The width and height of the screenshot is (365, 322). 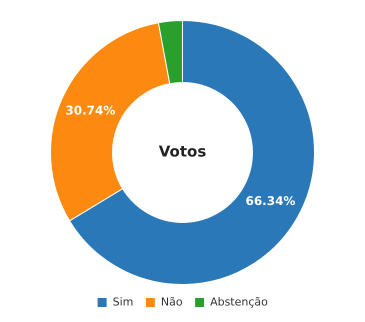 What do you see at coordinates (90, 110) in the screenshot?
I see `data-label: 30.74%` at bounding box center [90, 110].